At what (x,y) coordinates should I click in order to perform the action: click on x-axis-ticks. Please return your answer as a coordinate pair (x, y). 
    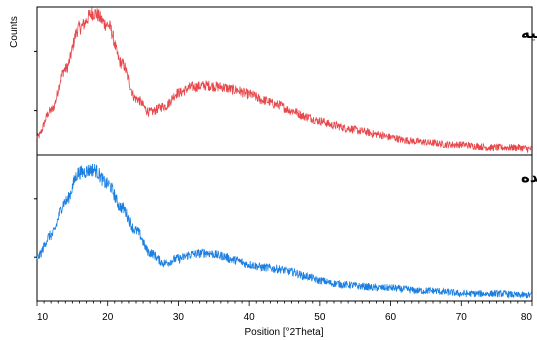
    Looking at the image, I should click on (284, 303).